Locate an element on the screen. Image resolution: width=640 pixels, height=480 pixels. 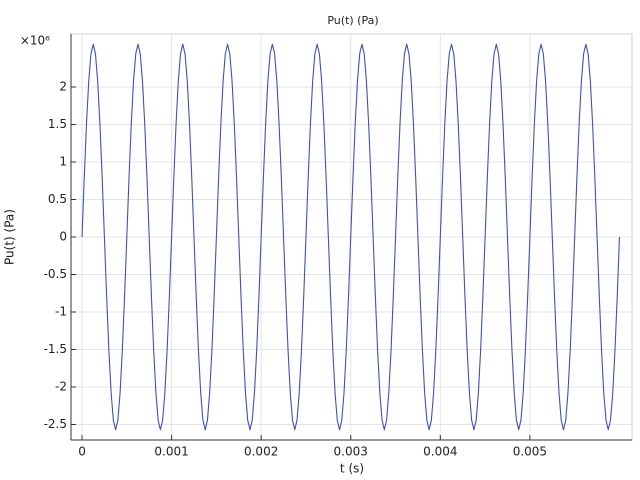
x-tick-label: 0.001 is located at coordinates (171, 452).